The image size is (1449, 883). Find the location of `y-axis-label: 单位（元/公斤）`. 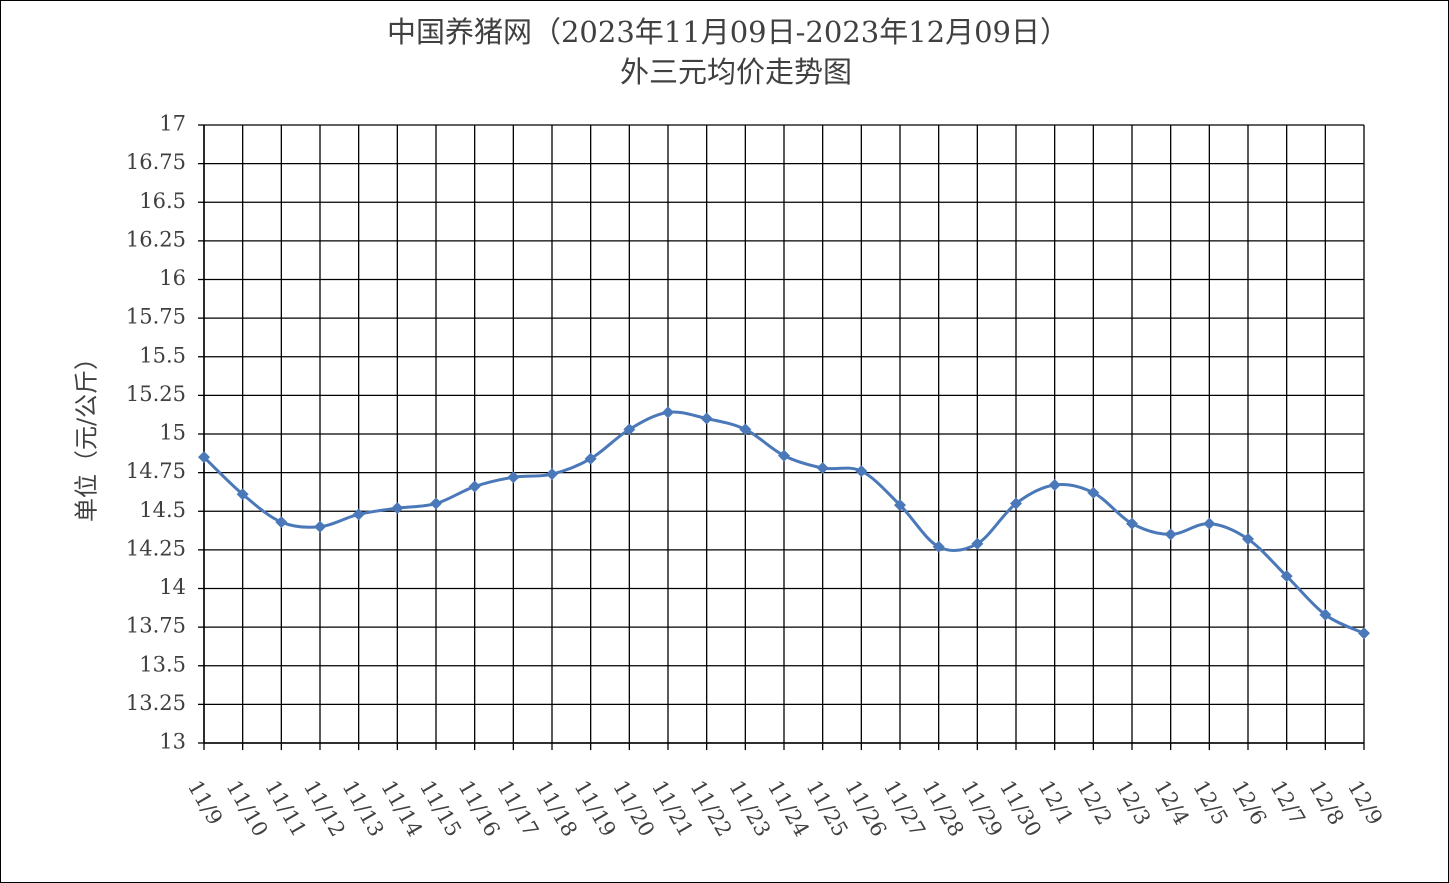

y-axis-label: 单位（元/公斤） is located at coordinates (87, 434).